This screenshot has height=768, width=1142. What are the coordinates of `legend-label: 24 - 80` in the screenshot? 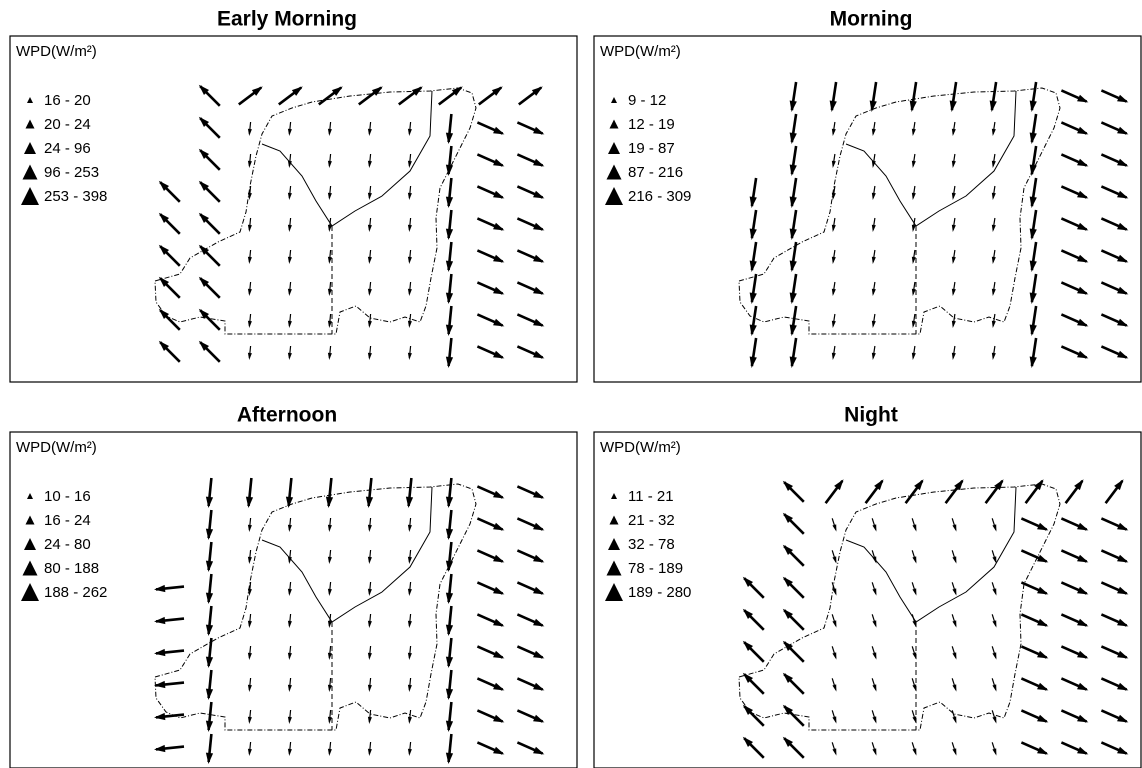 It's located at (67, 544).